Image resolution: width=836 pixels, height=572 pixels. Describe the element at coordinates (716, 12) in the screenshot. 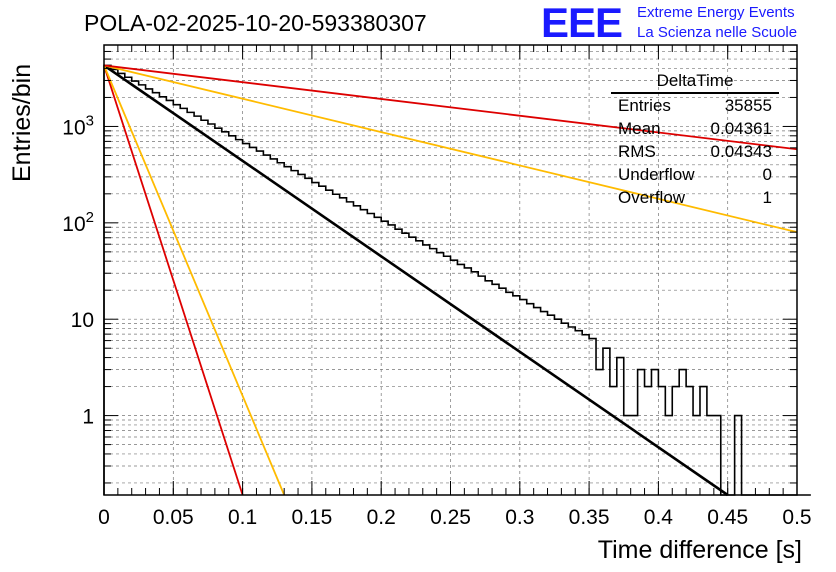

I see `logo-tagline-1: Extreme Energy Events` at that location.